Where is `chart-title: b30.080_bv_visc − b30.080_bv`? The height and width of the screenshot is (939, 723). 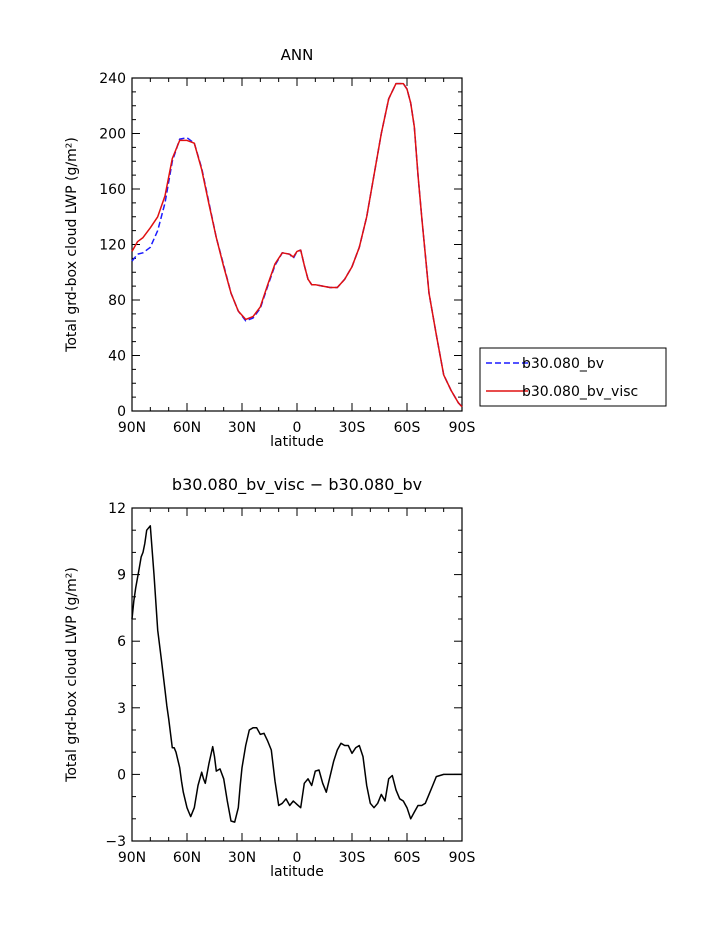 chart-title: b30.080_bv_visc − b30.080_bv is located at coordinates (297, 485).